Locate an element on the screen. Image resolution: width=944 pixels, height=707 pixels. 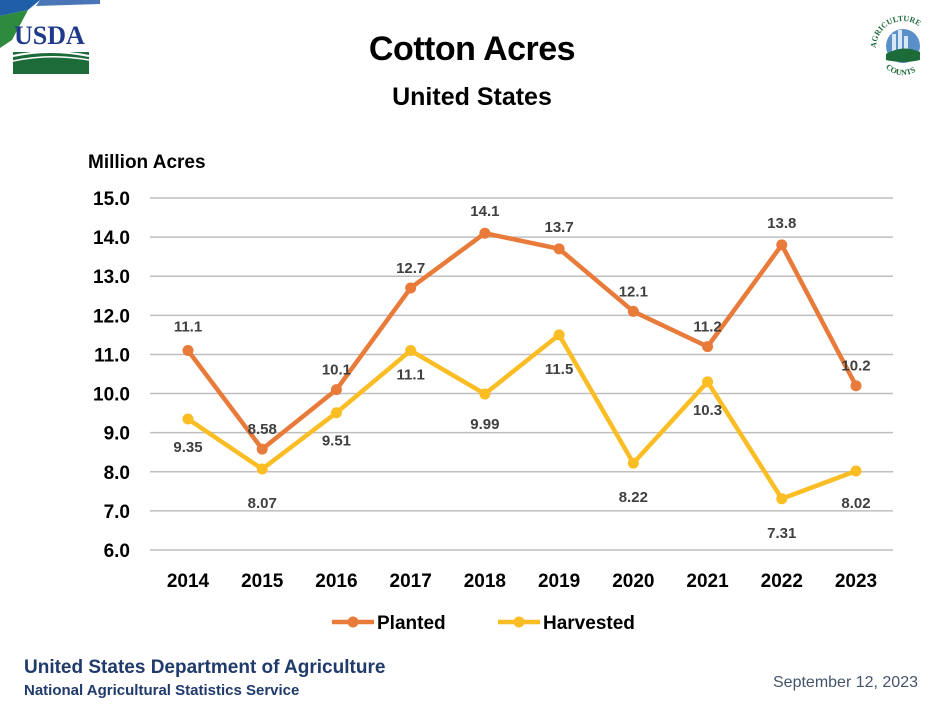
y-tick-label: 10.0 is located at coordinates (111, 395).